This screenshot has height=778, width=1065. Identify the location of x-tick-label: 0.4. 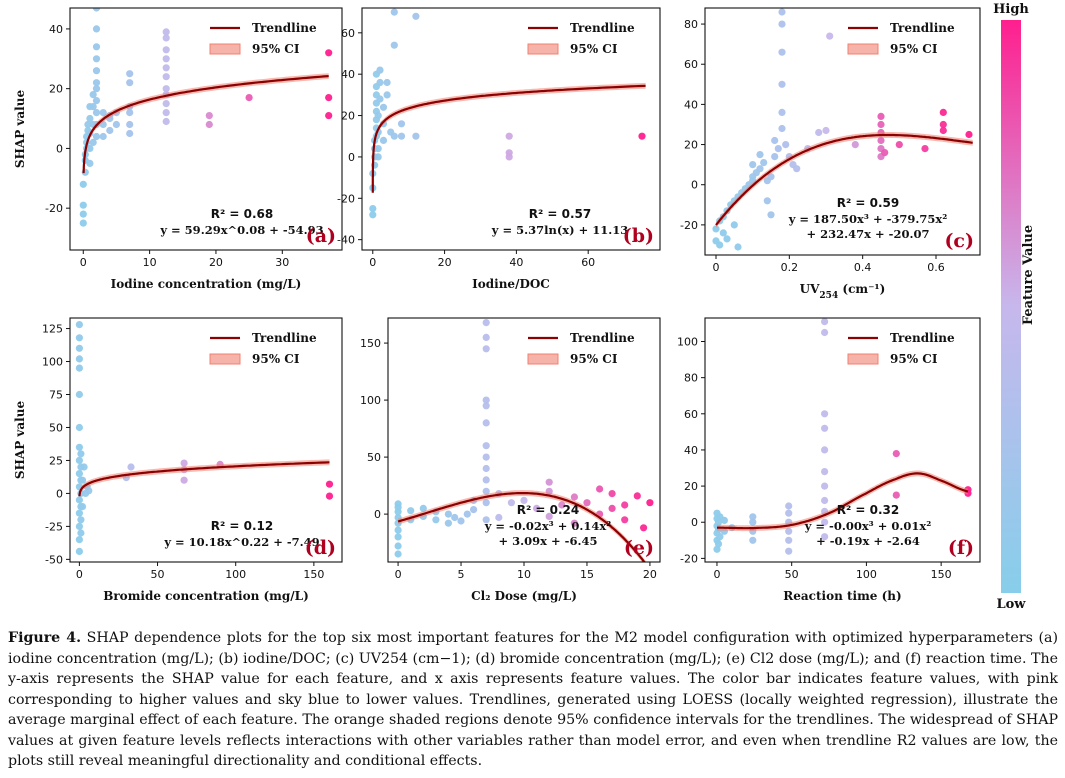
(863, 267).